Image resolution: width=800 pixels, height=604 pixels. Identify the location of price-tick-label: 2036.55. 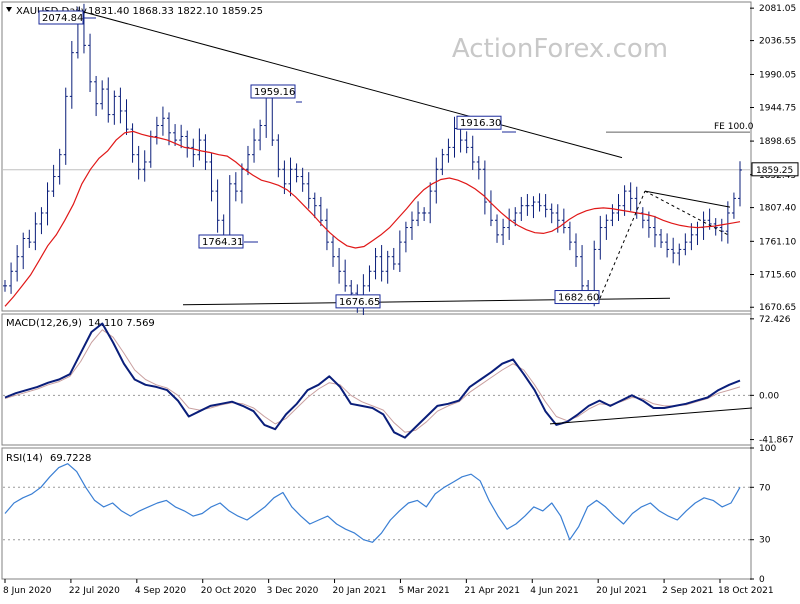
(777, 42).